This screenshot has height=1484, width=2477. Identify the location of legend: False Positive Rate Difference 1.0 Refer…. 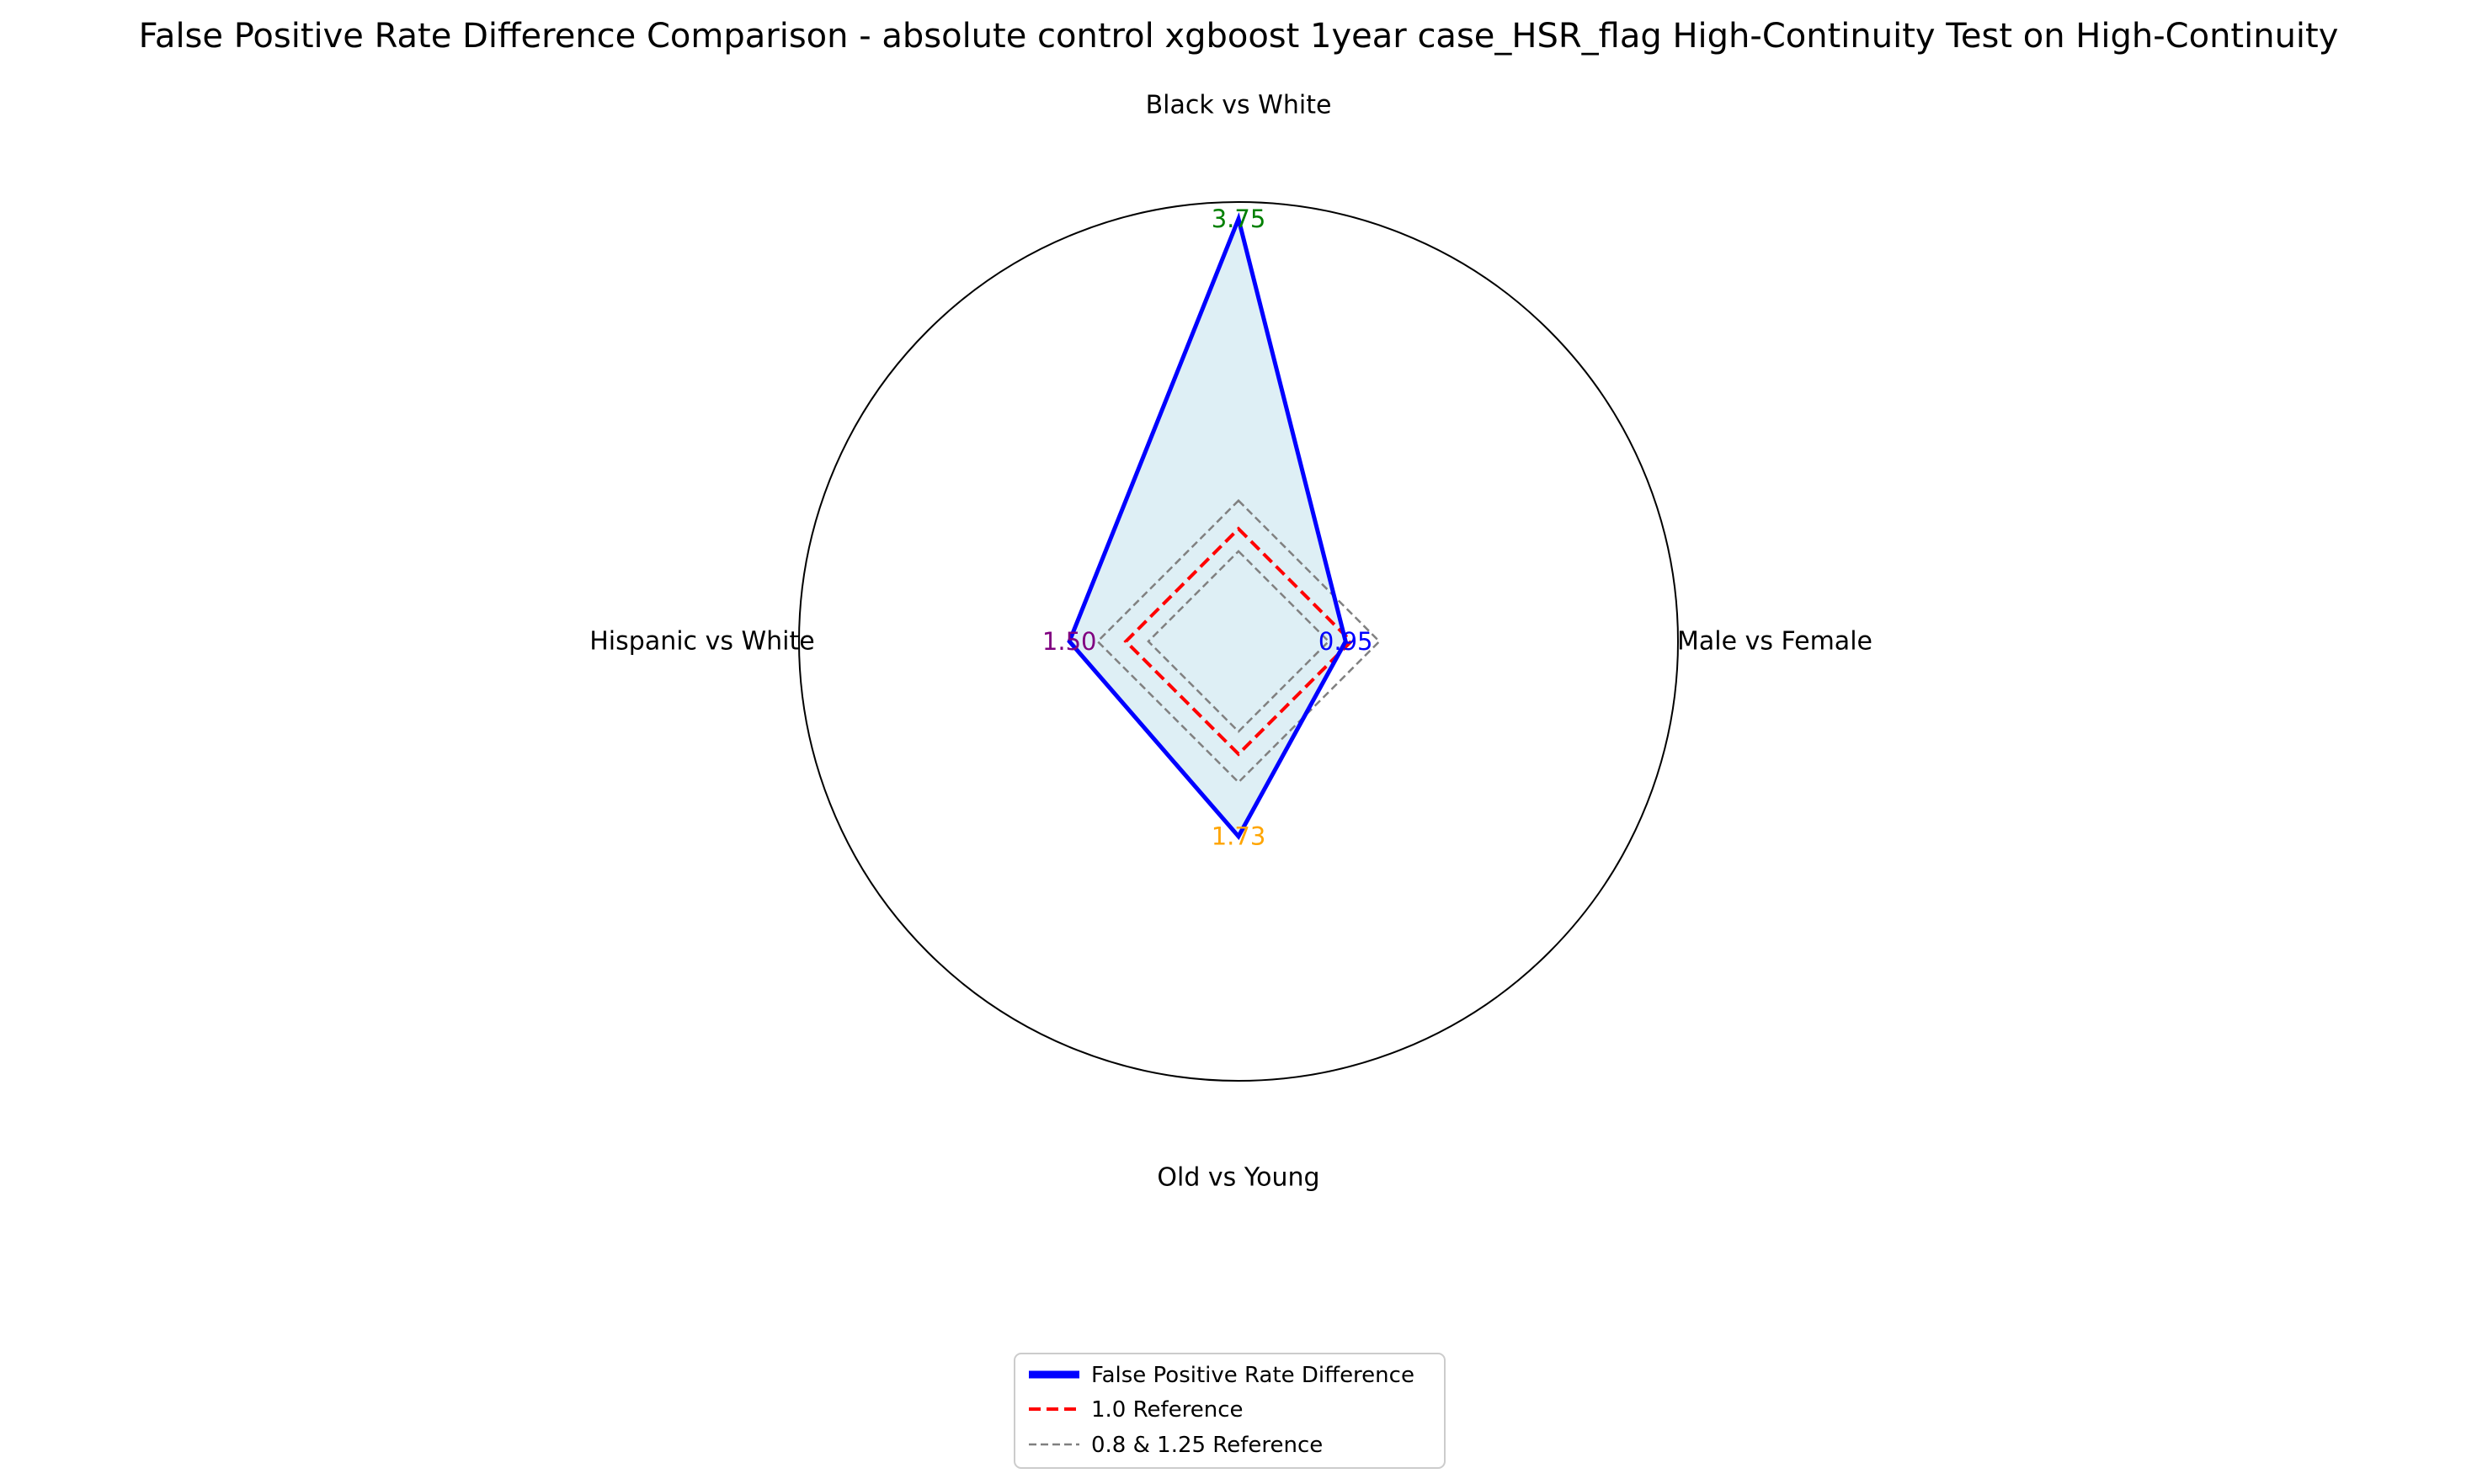
(1230, 1411).